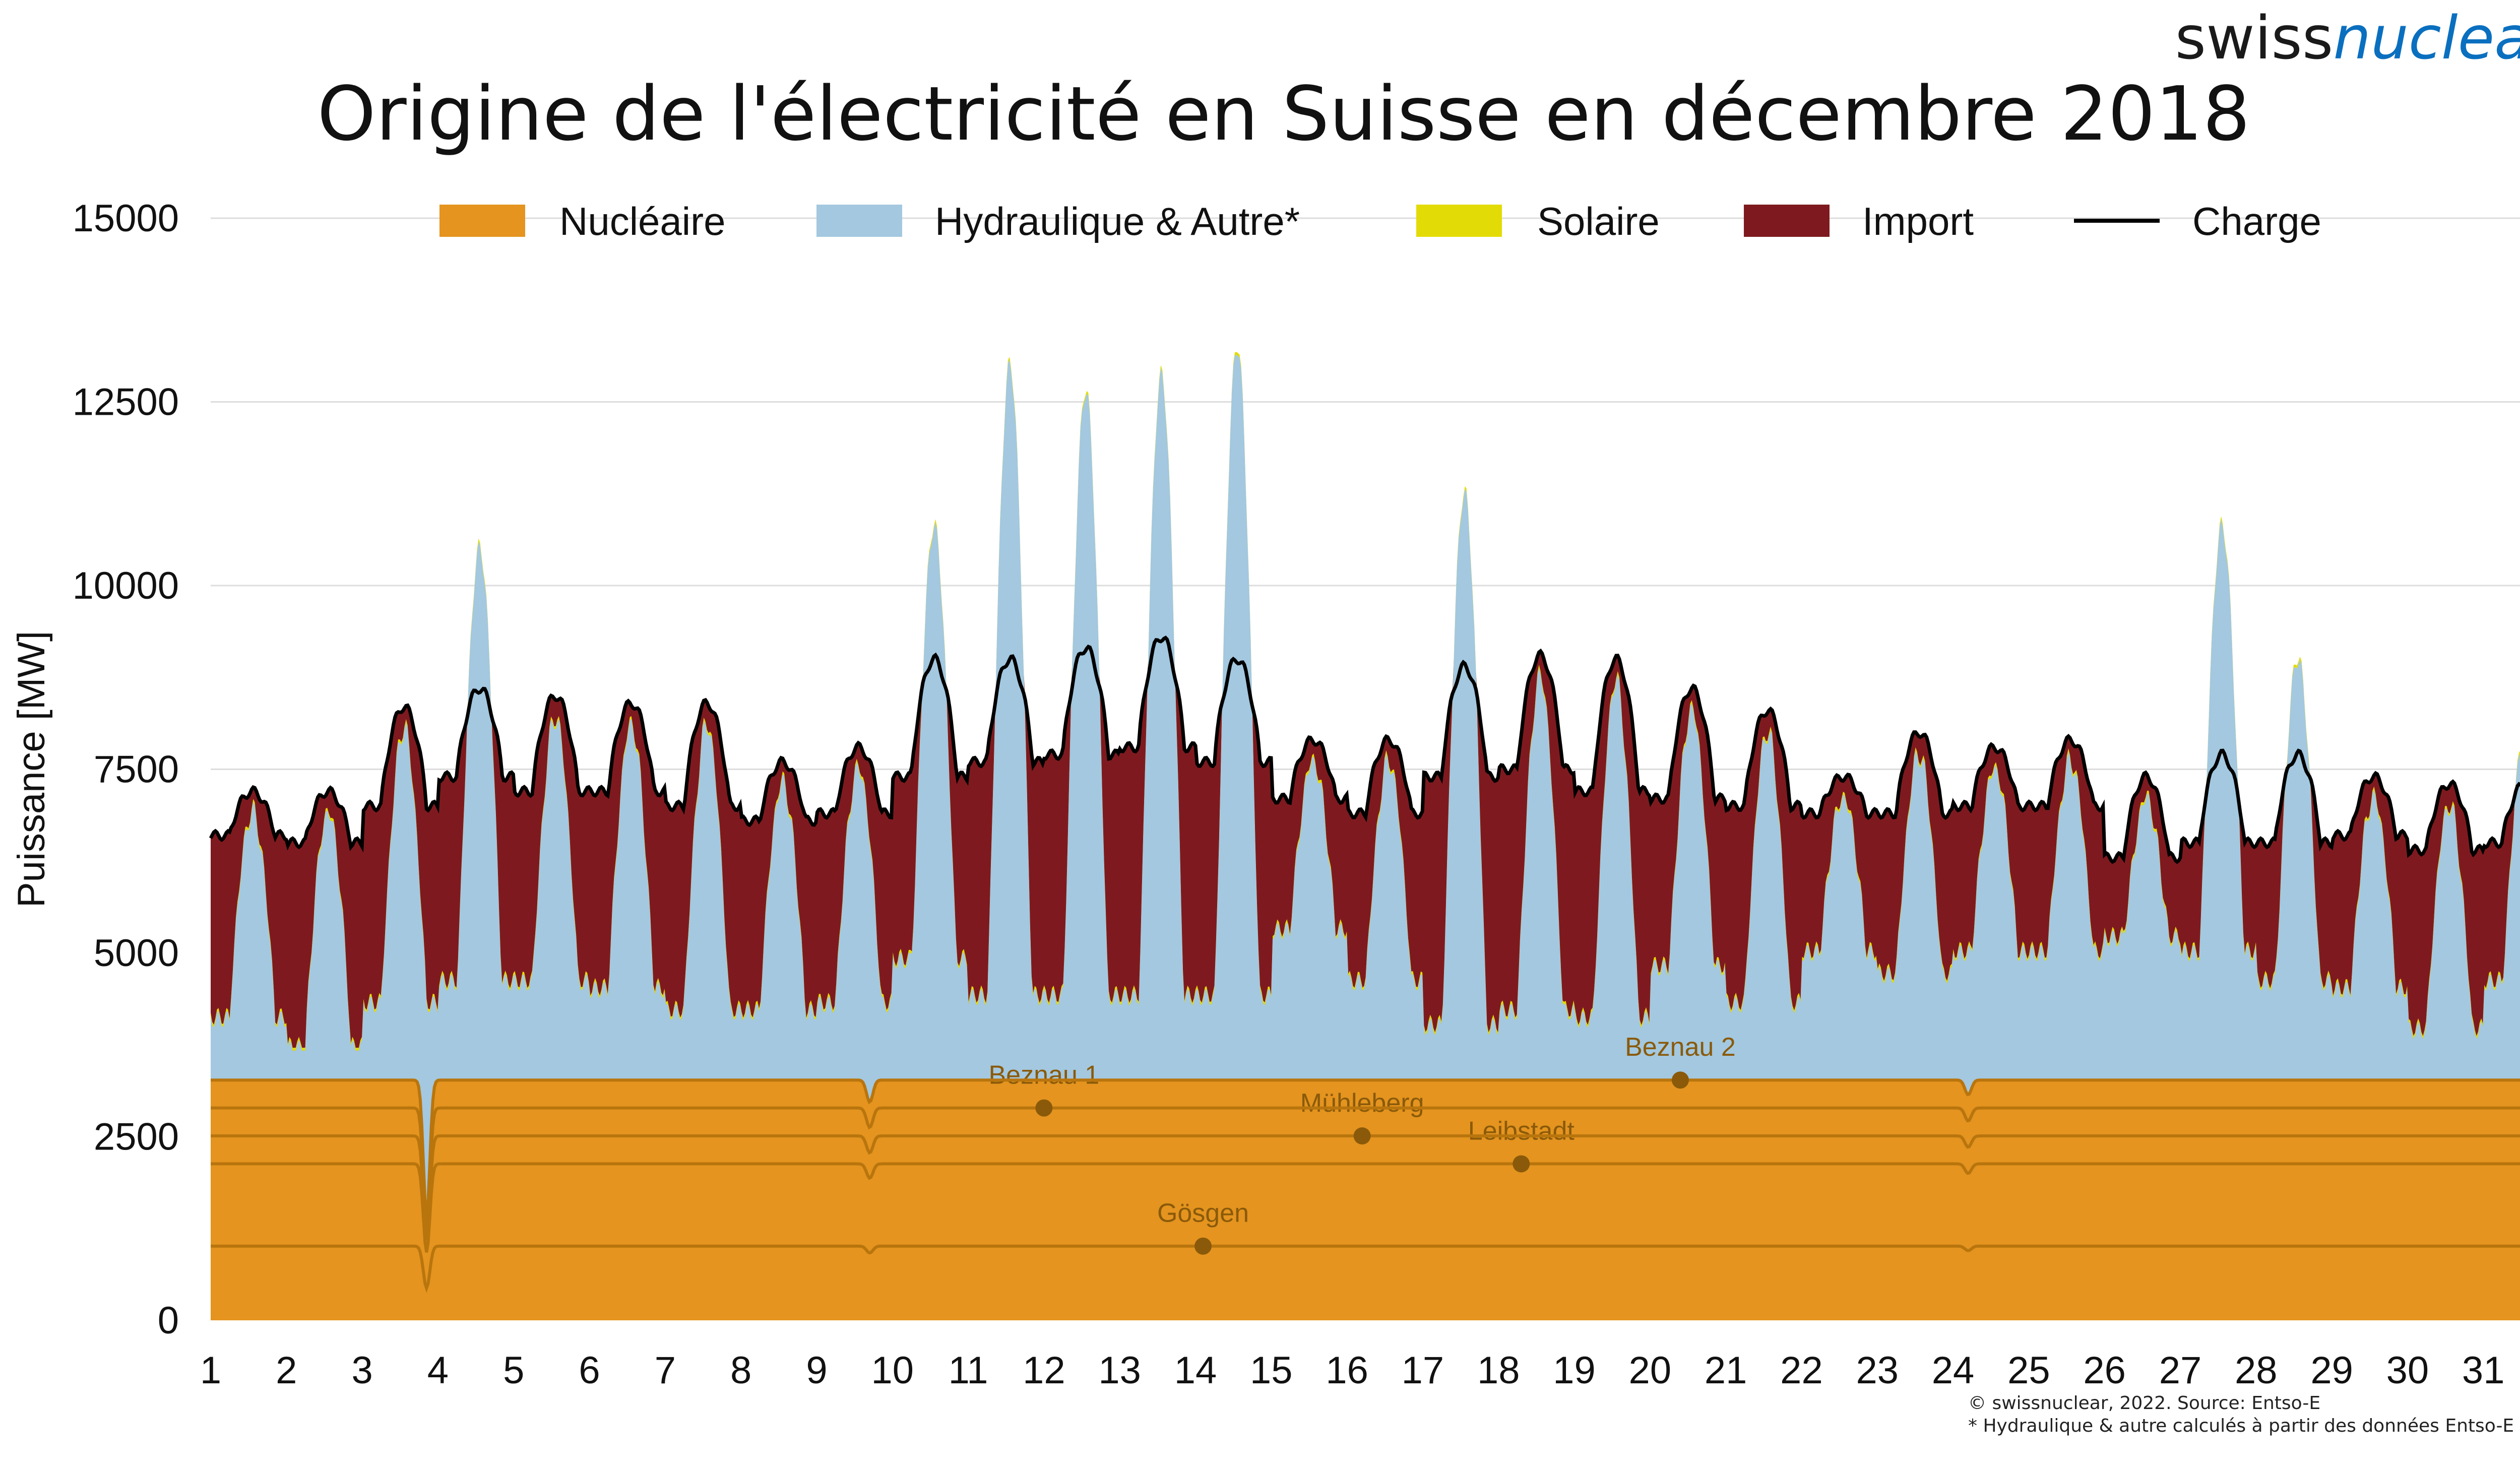 The image size is (2520, 1470). Describe the element at coordinates (893, 1370) in the screenshot. I see `x-tick-label: 10` at that location.